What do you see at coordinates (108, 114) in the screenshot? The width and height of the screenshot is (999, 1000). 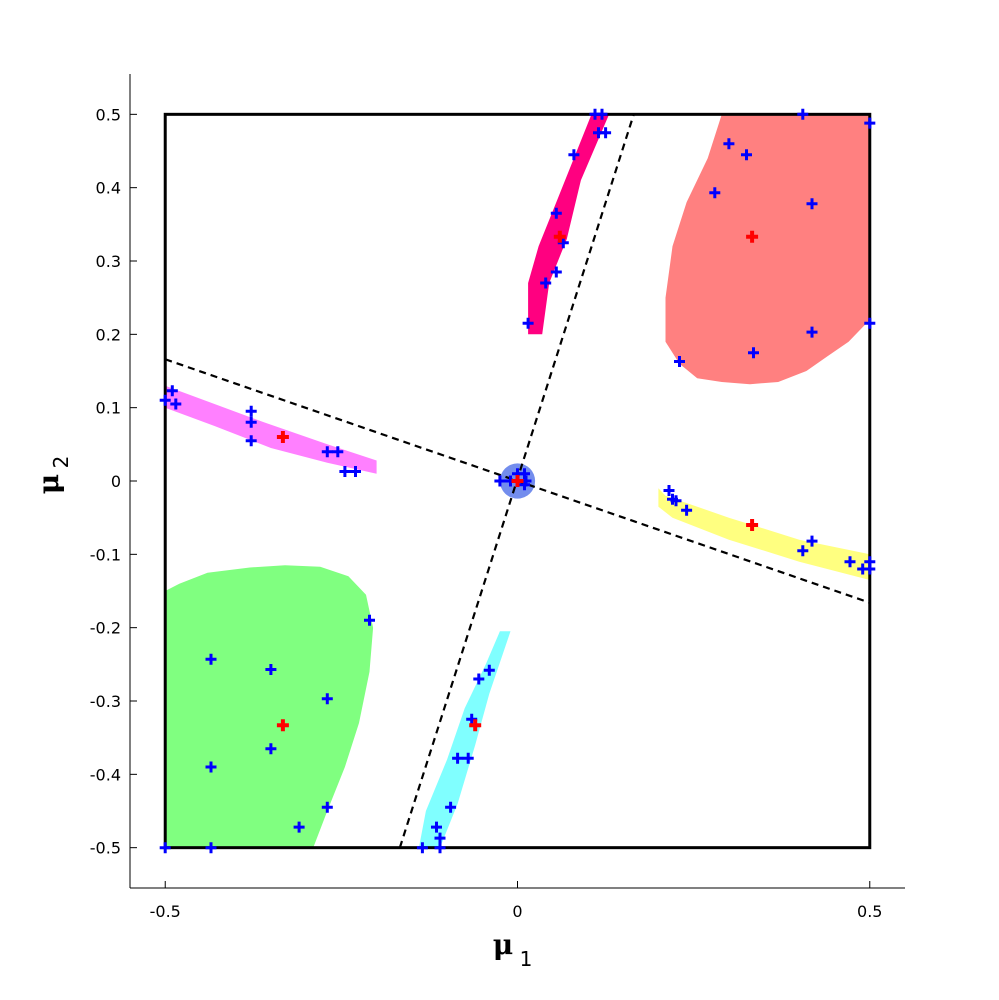 I see `y-tick-label: 0.5` at bounding box center [108, 114].